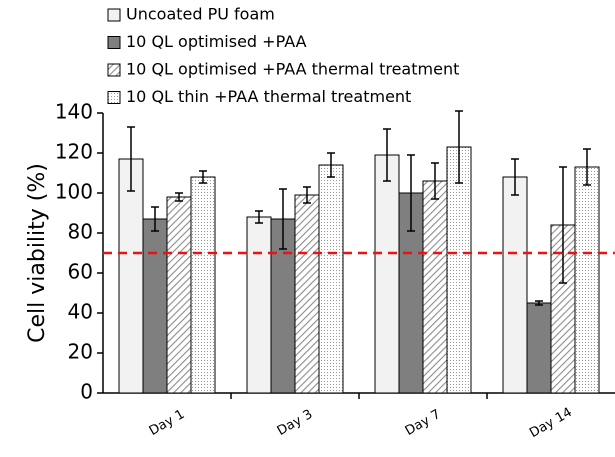 The height and width of the screenshot is (457, 615). I want to click on legend-label: 10 QL optimised +PAA, so click(216, 41).